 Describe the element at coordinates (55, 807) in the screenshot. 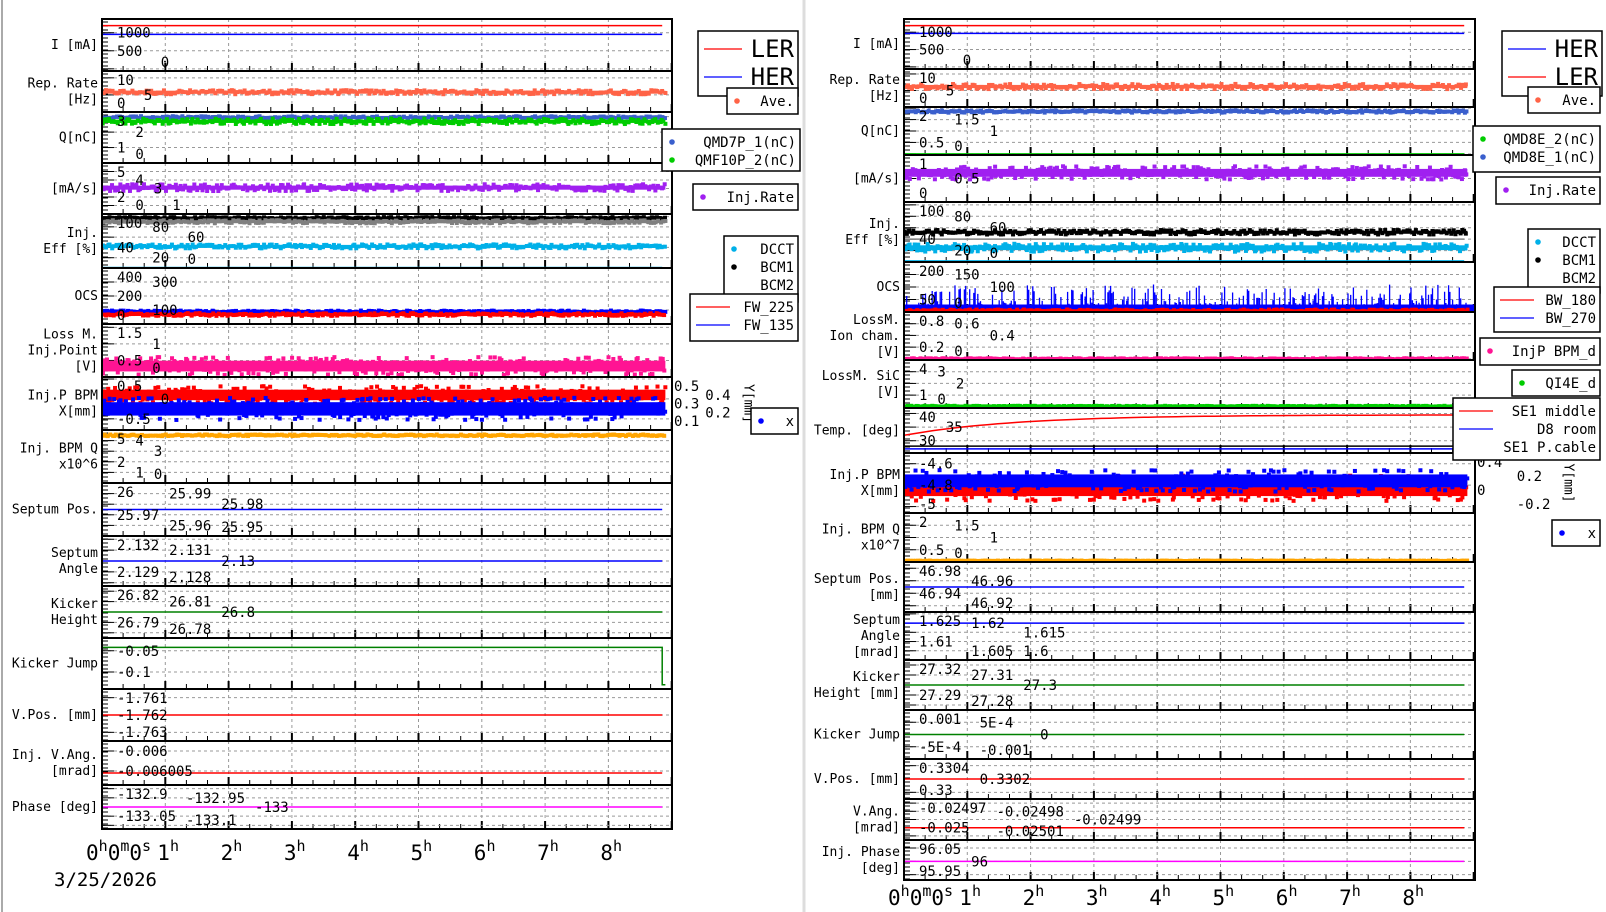

I see `y-axis-label-row: Phase [deg]` at that location.